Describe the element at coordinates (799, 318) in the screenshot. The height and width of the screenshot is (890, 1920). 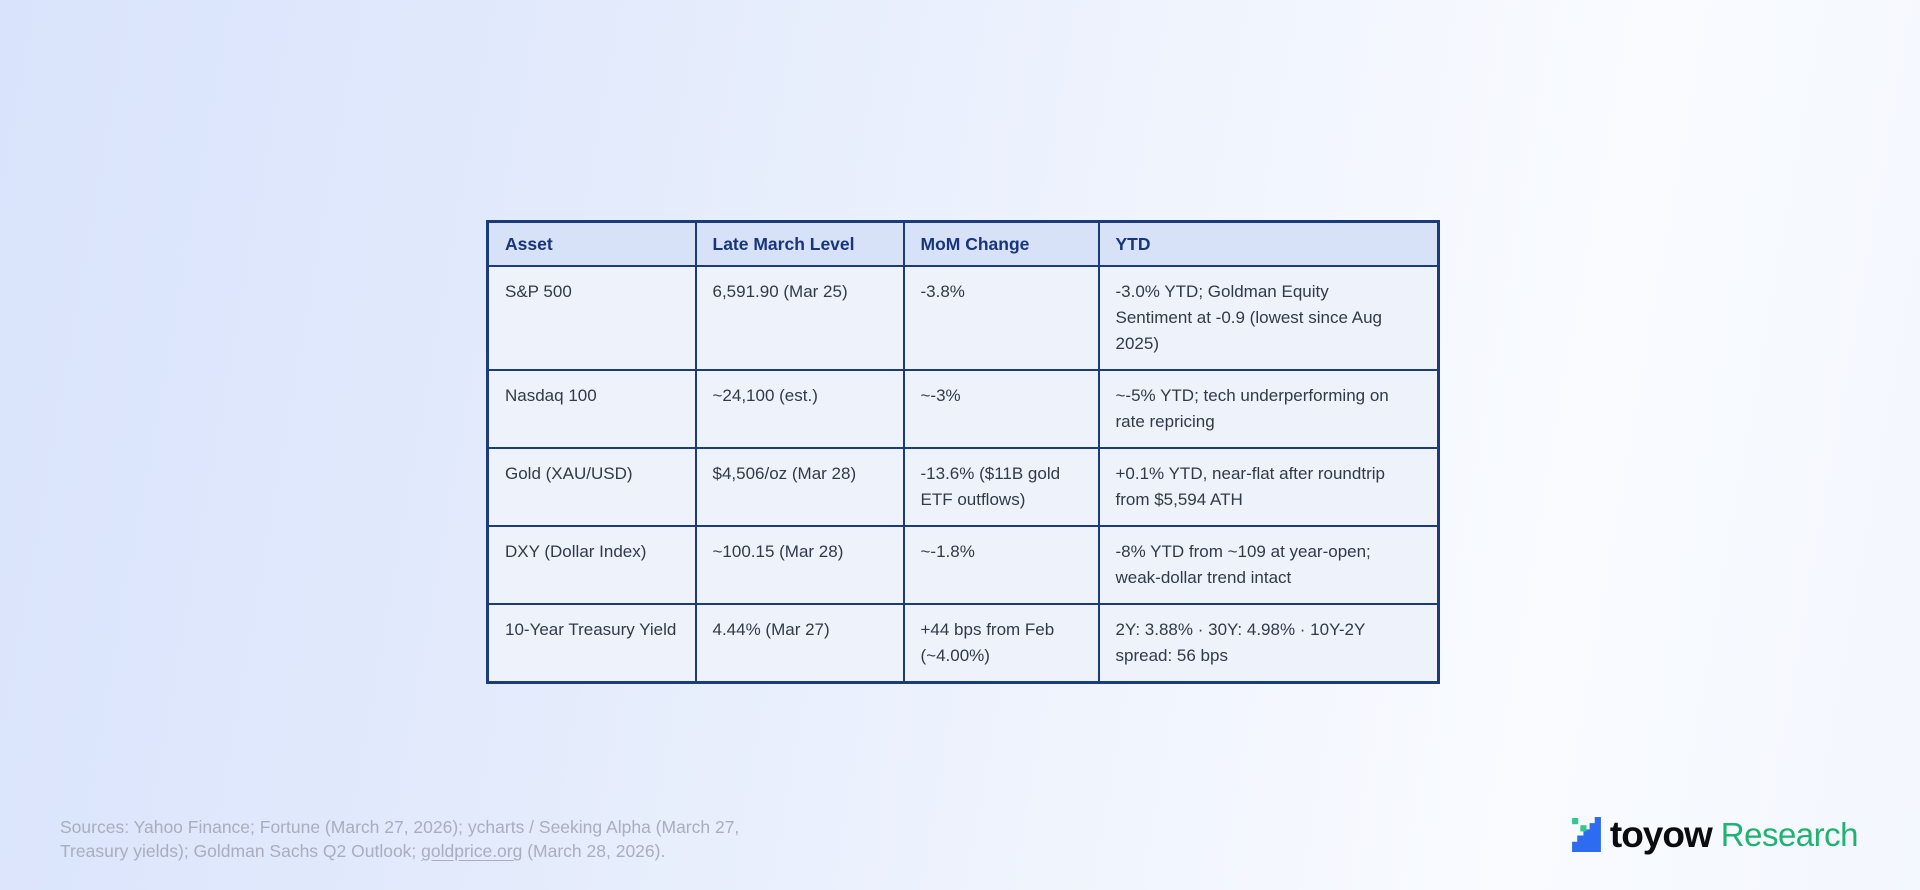
I see `cell-level: 6,591.90 (Mar 25)` at that location.